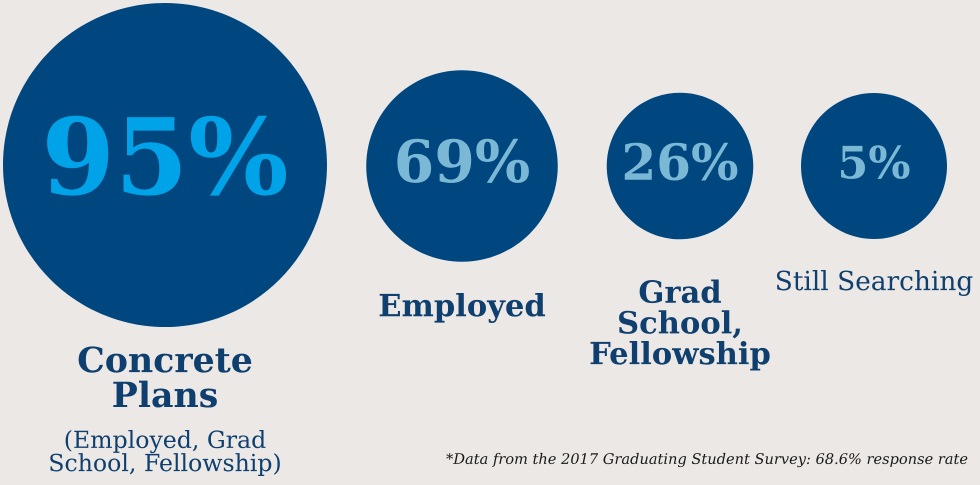  Describe the element at coordinates (463, 160) in the screenshot. I see `data-label: 69%` at that location.